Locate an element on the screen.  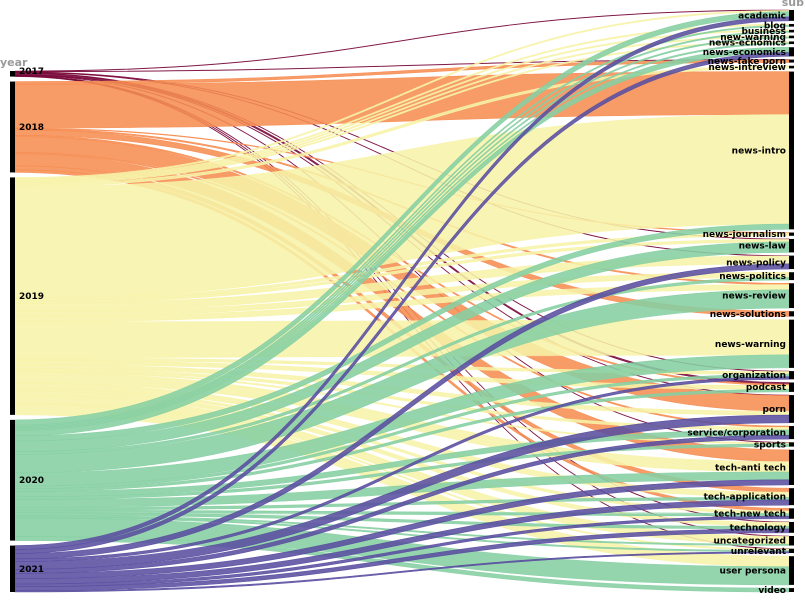
year-label-2018: 2018 is located at coordinates (31, 128).